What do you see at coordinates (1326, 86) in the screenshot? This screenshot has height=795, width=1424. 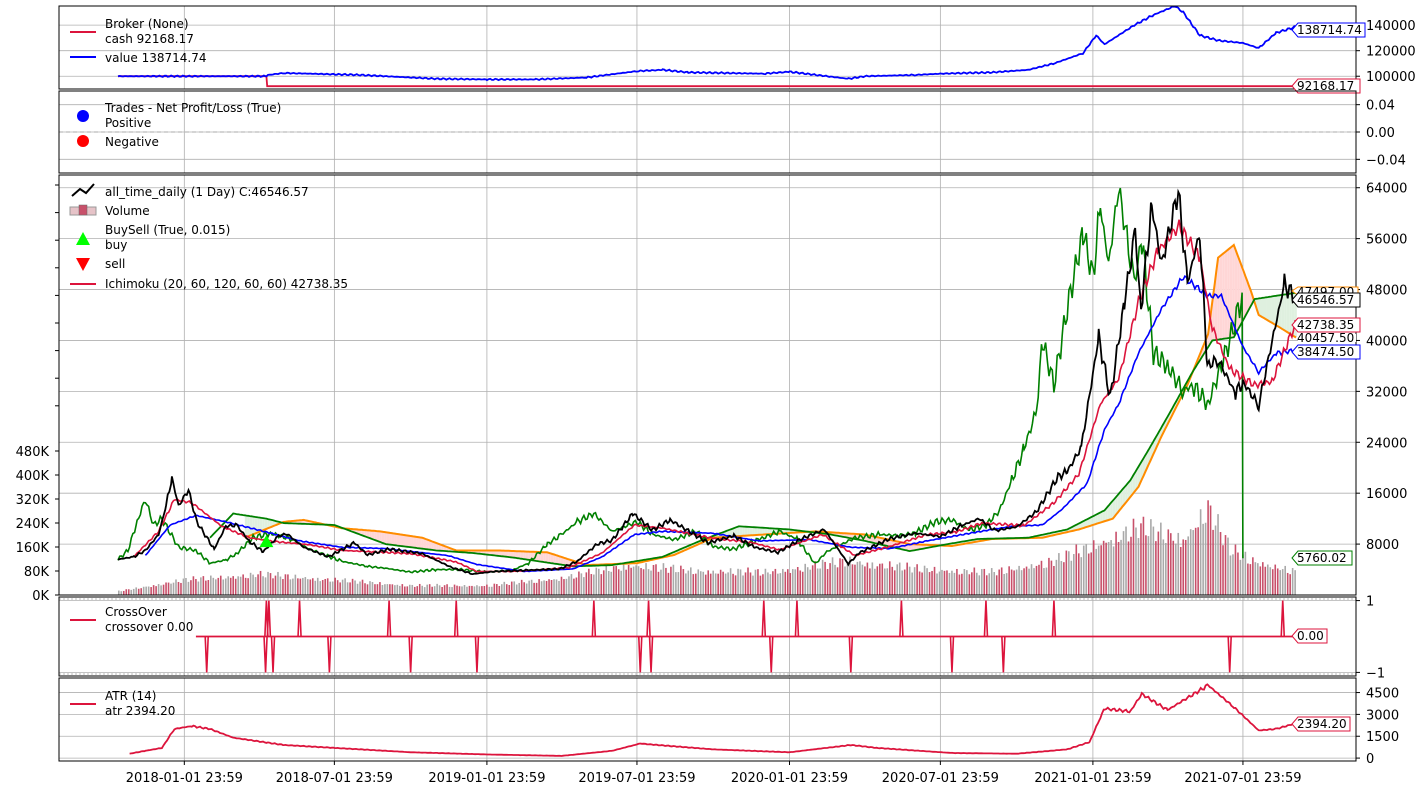 I see `broker-cash-badge: 92168.17` at bounding box center [1326, 86].